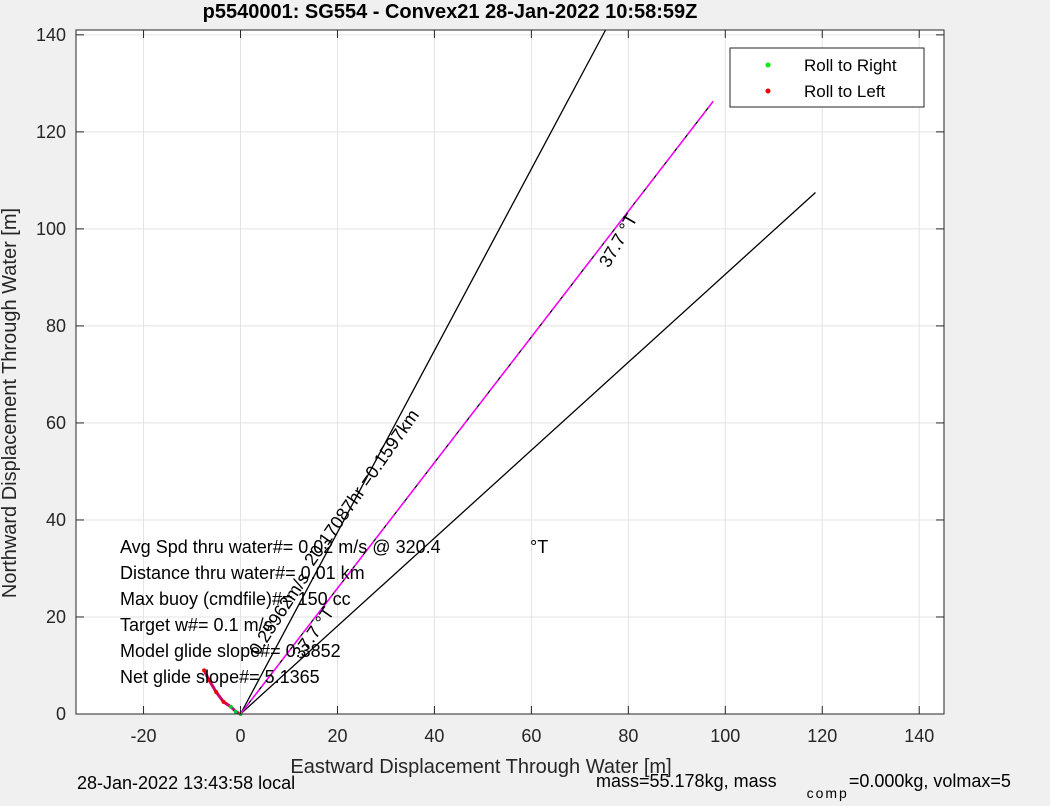 The height and width of the screenshot is (806, 1050). Describe the element at coordinates (434, 736) in the screenshot. I see `x-tick-label: 40` at that location.